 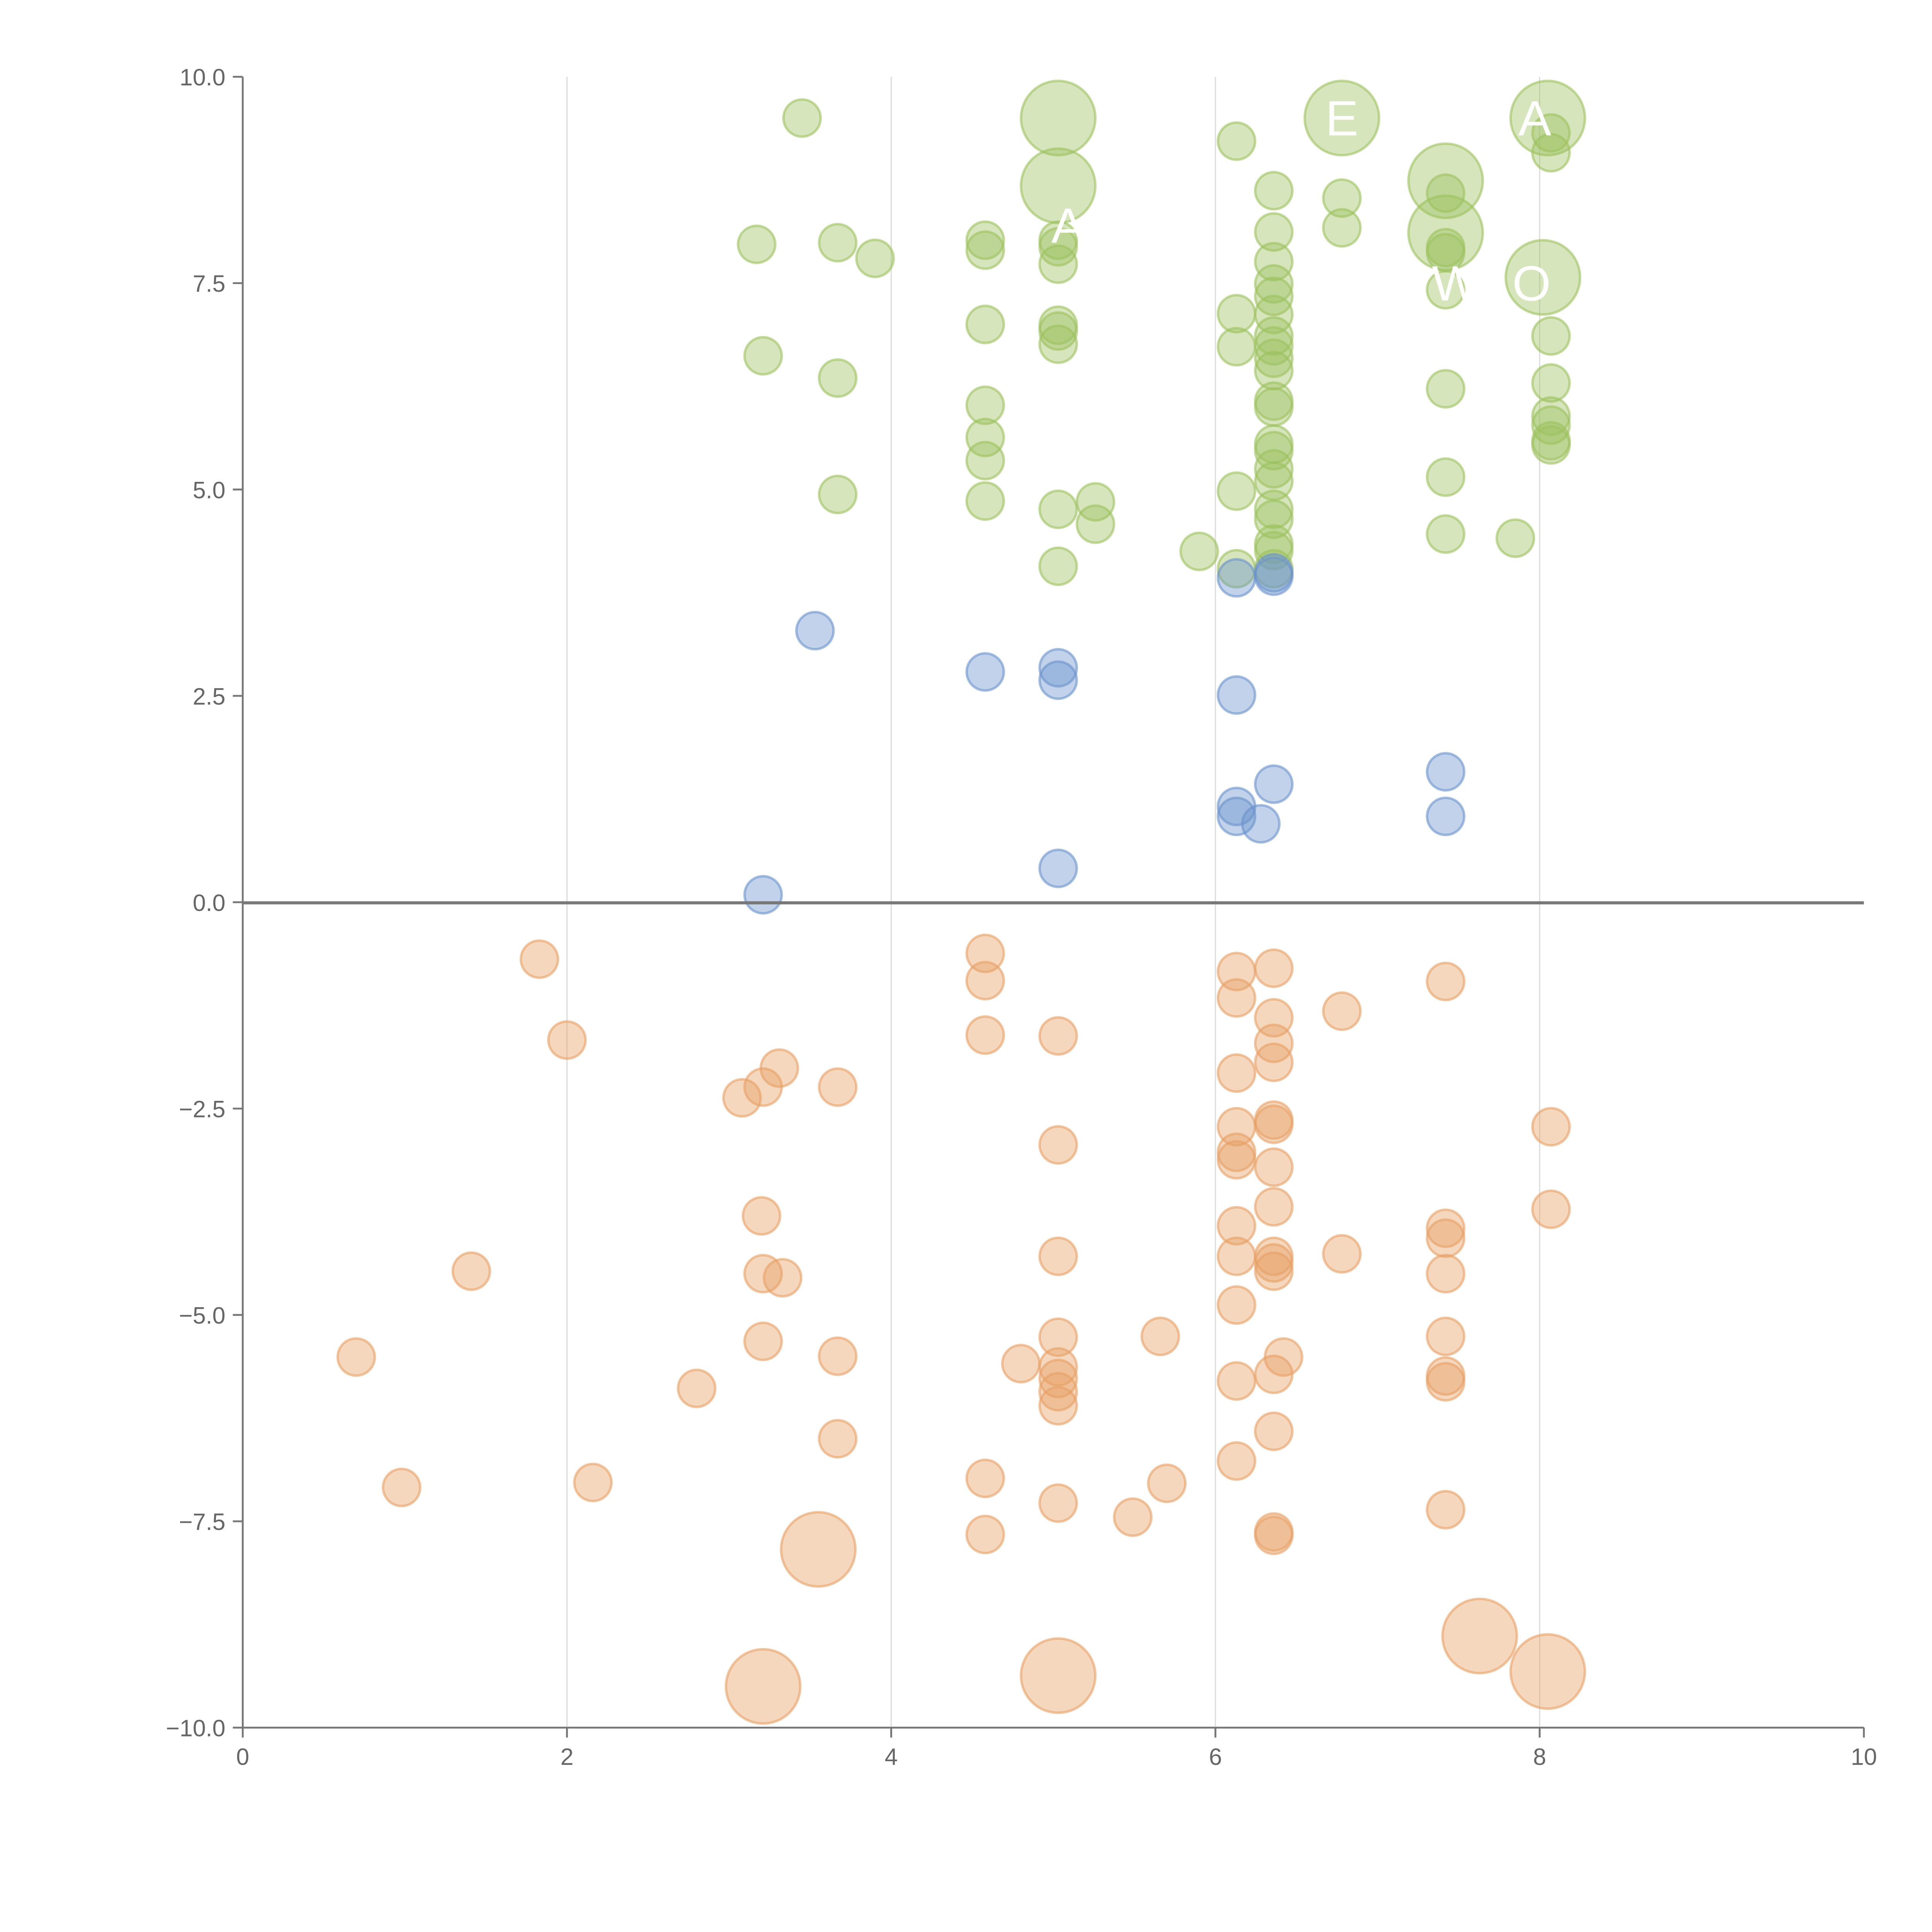 I want to click on y-tick-label: 7.5, so click(x=209, y=284).